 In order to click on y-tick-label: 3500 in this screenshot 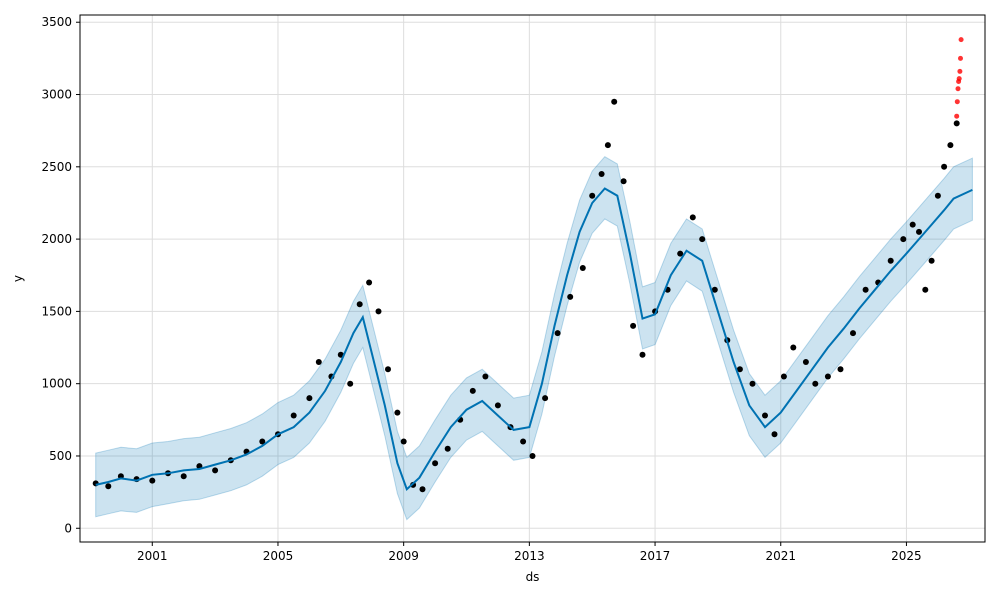, I will do `click(56, 22)`.